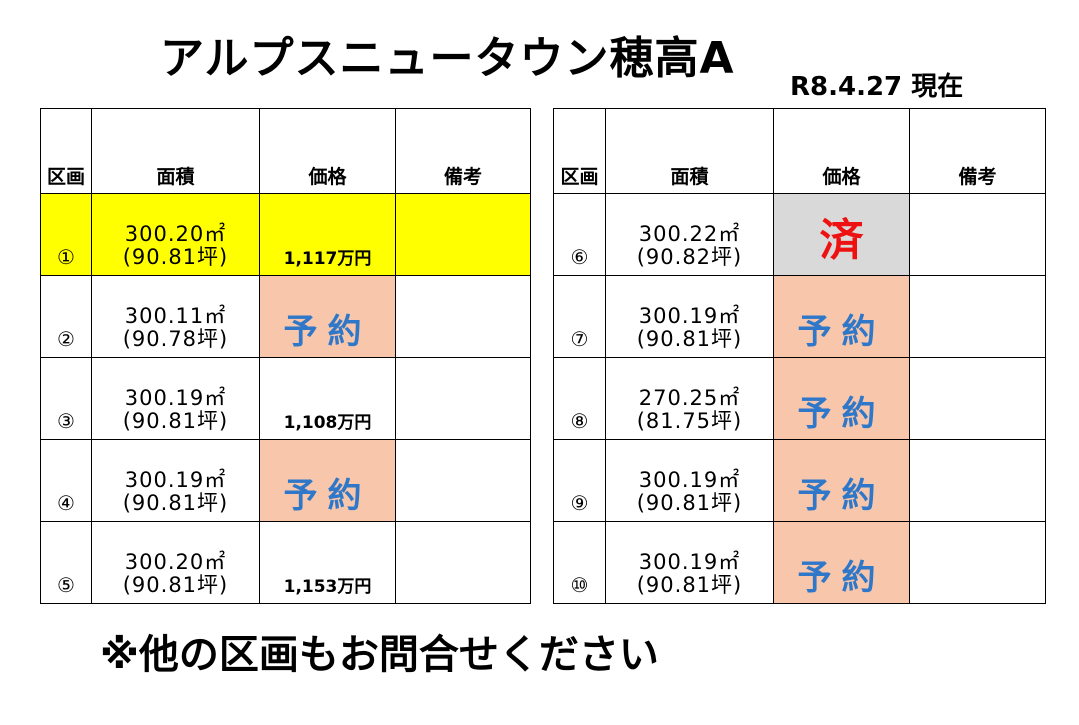 The width and height of the screenshot is (1079, 725). I want to click on lot-number-cell: ②, so click(66, 316).